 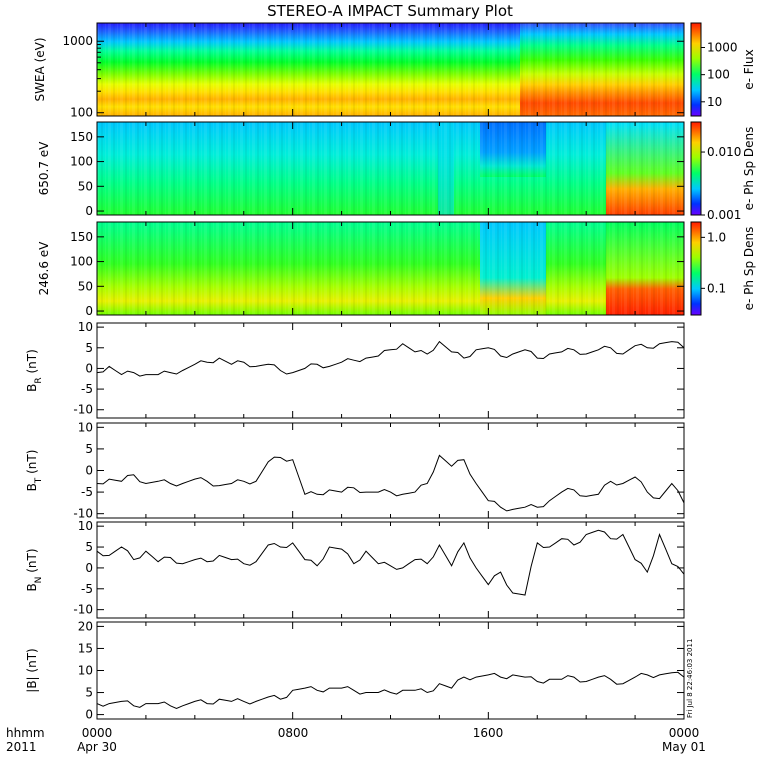 I want to click on swea-spectrogram-texture, so click(x=390, y=69).